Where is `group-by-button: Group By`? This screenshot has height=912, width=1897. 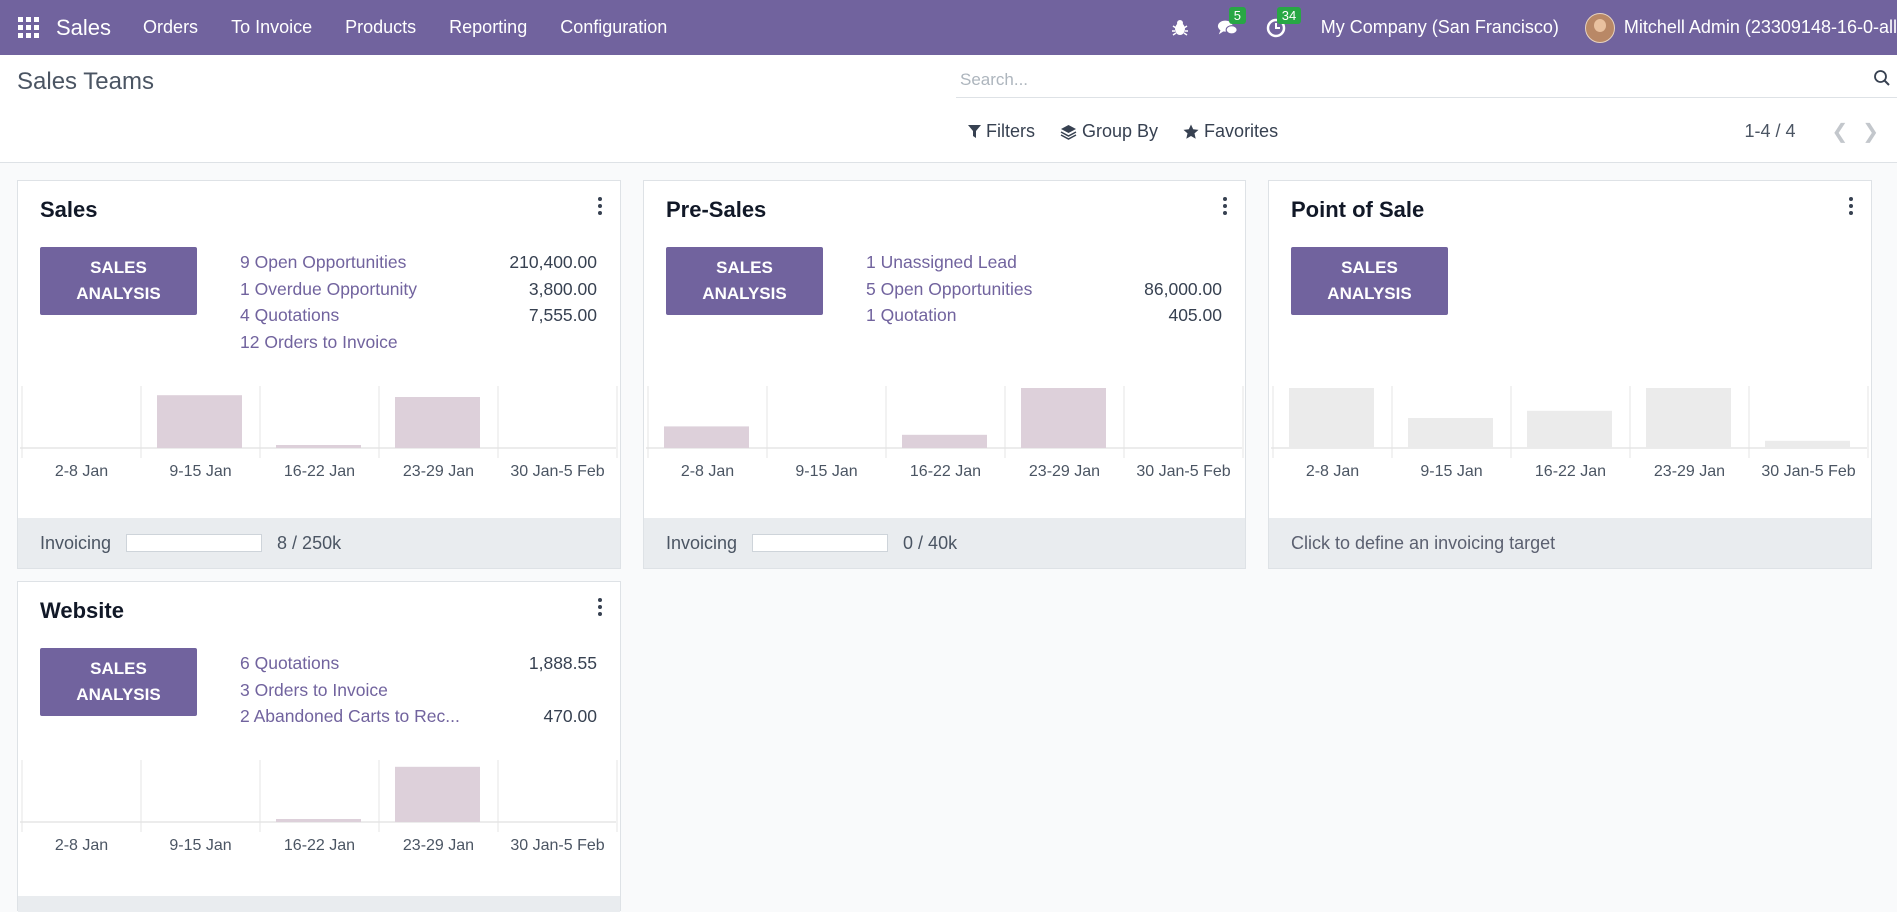 group-by-button: Group By is located at coordinates (1109, 131).